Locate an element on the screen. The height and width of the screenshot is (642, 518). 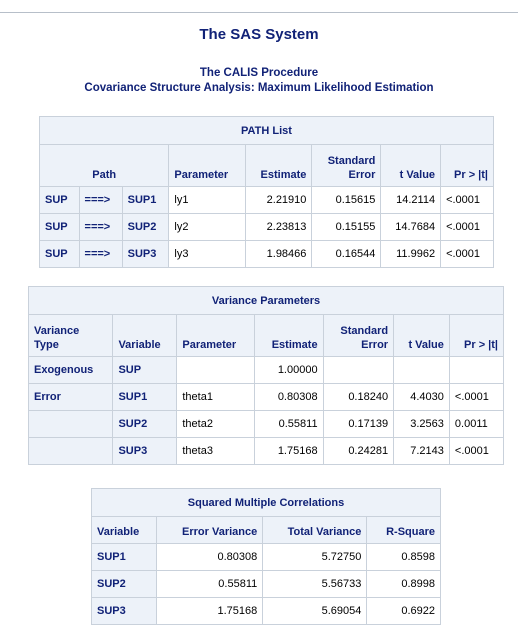
variable-header: Variable is located at coordinates (124, 530).